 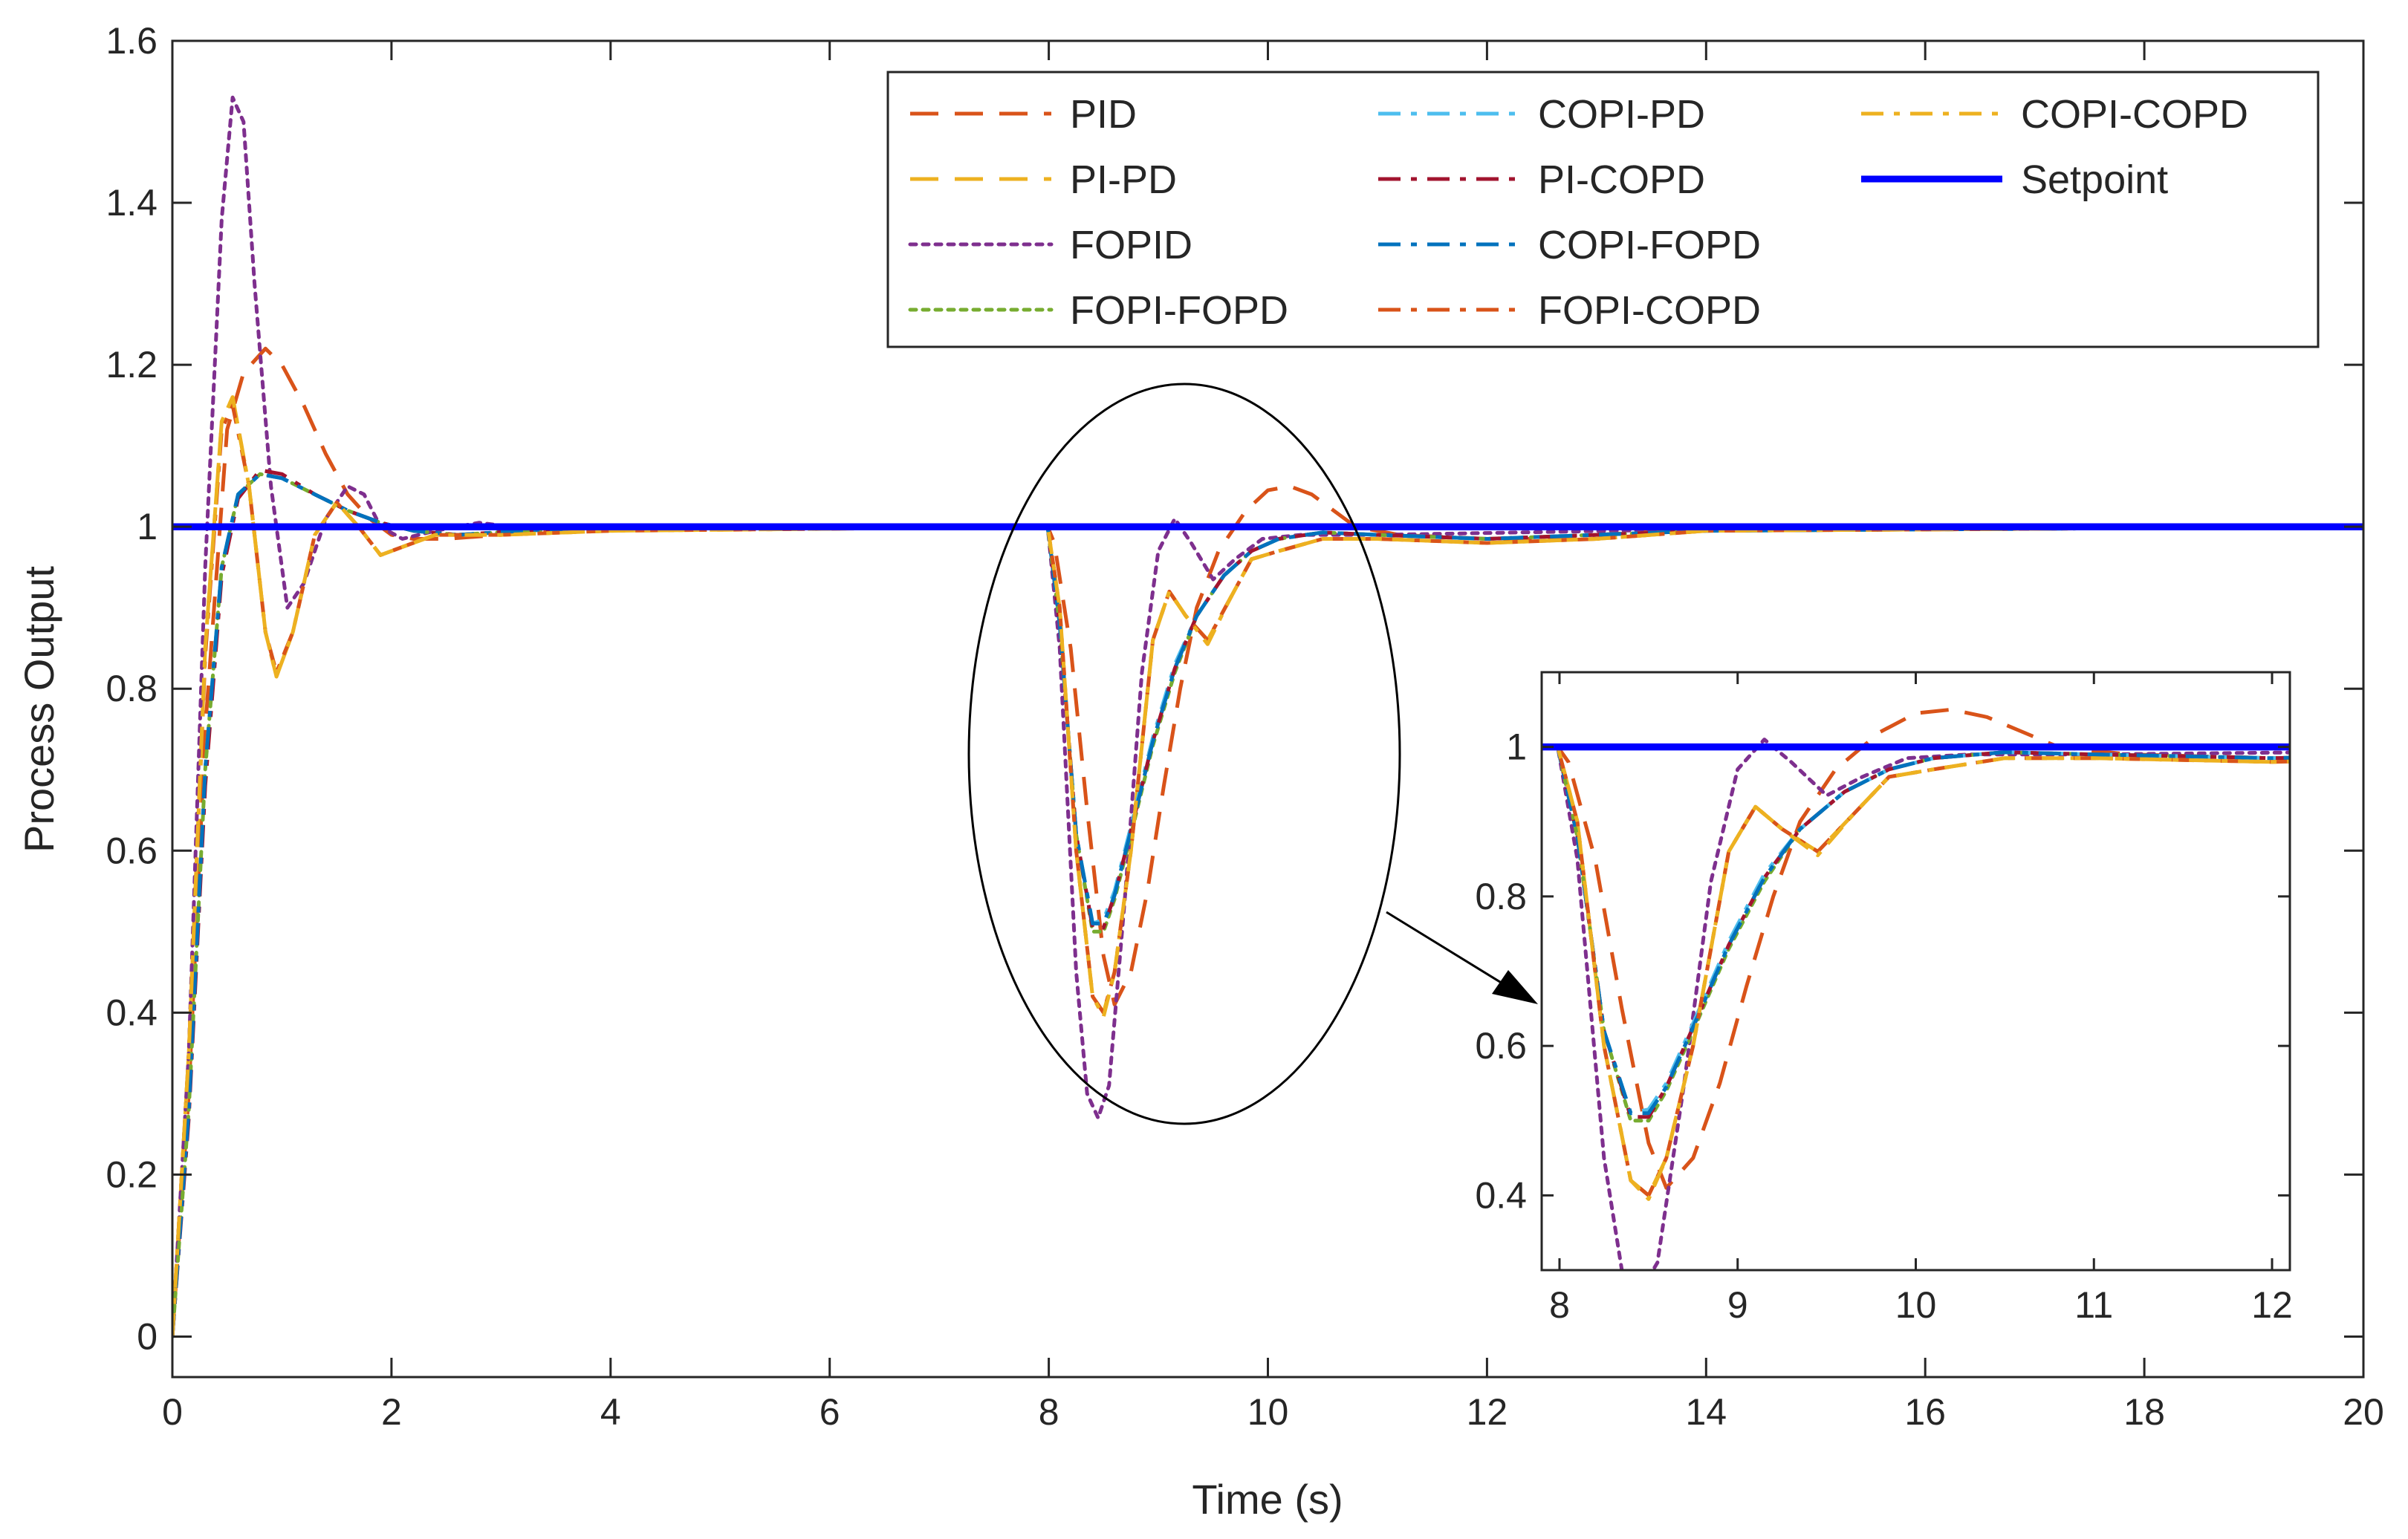 What do you see at coordinates (1451, 952) in the screenshot?
I see `zoom-arrow-line` at bounding box center [1451, 952].